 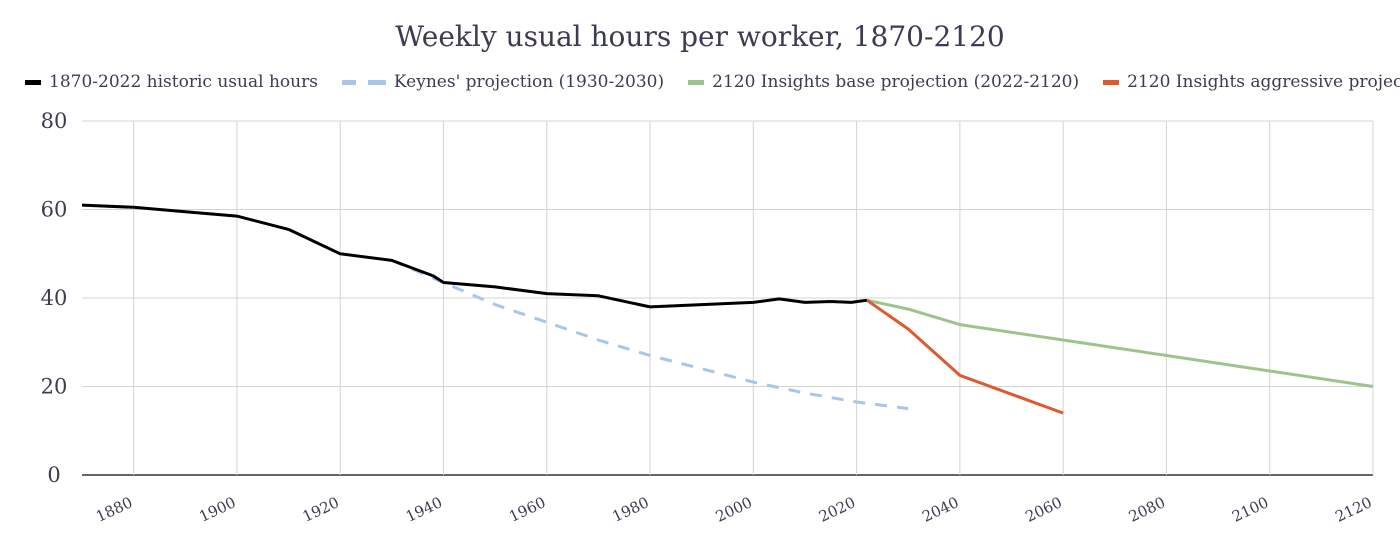 What do you see at coordinates (54, 298) in the screenshot?
I see `y-tick-label-40: 40` at bounding box center [54, 298].